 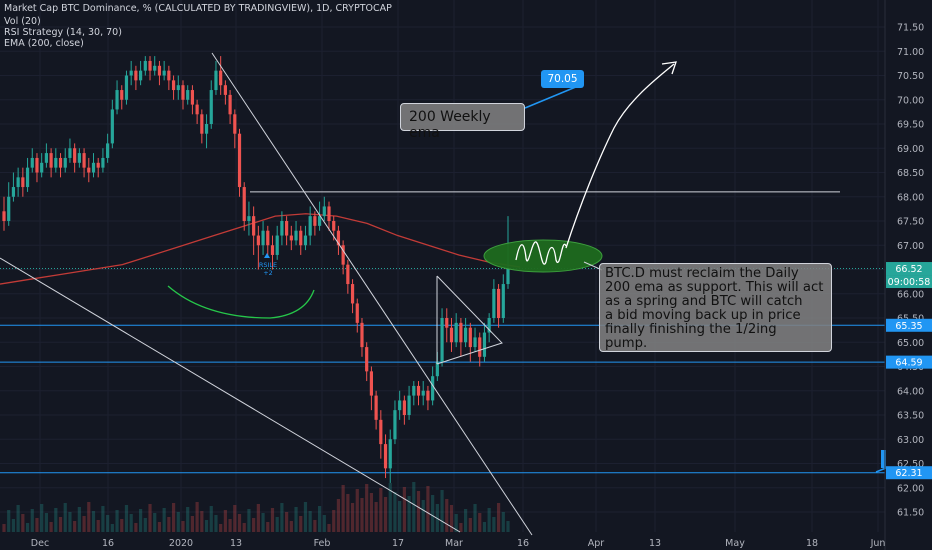 I want to click on y-tick-label: 63.00, so click(x=910, y=440).